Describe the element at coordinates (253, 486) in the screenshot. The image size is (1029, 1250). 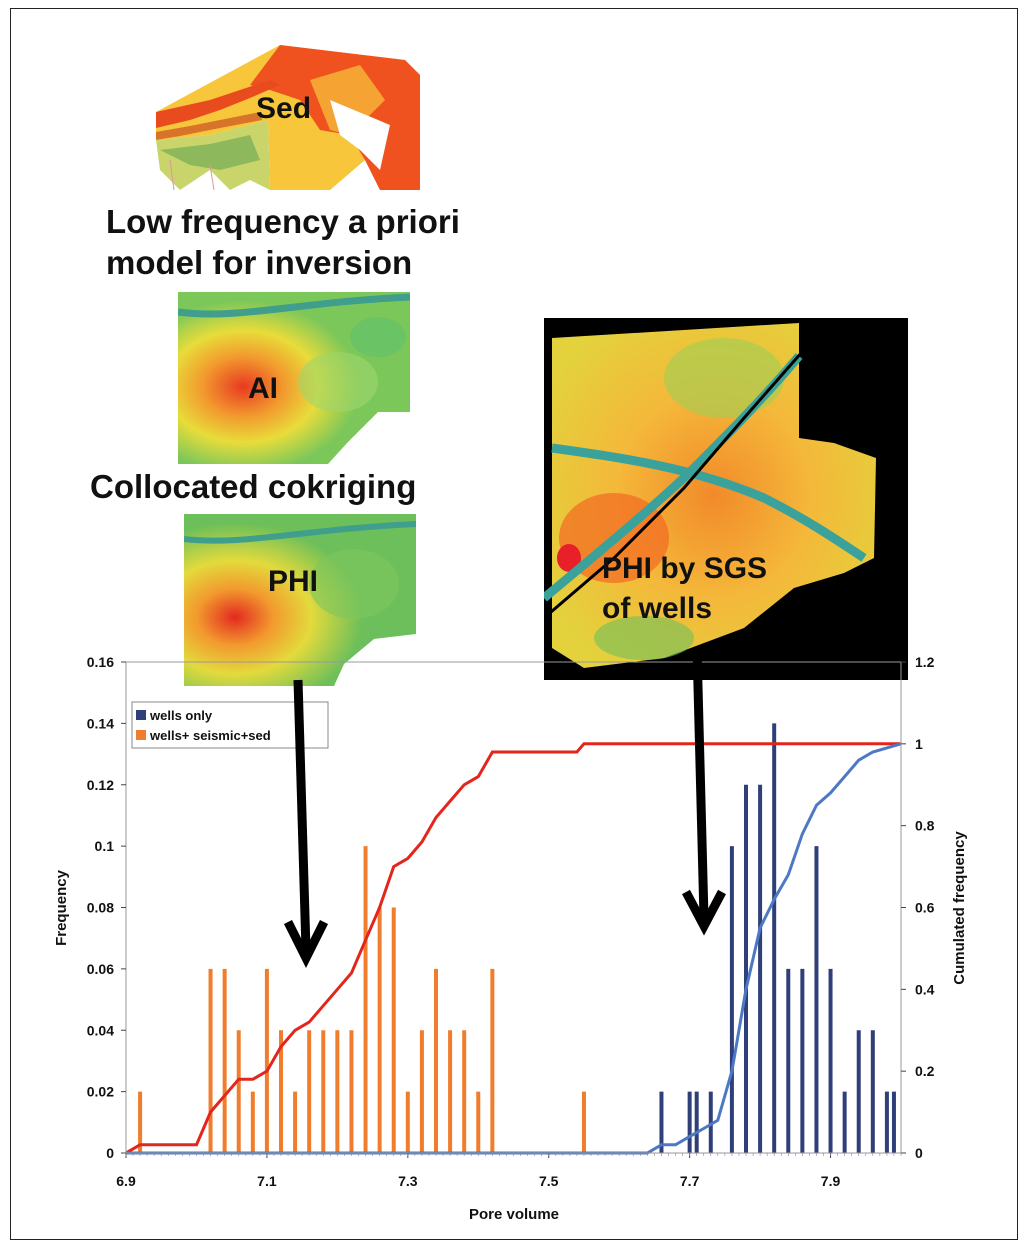
I see `cokriging-title: Collocated cokriging` at that location.